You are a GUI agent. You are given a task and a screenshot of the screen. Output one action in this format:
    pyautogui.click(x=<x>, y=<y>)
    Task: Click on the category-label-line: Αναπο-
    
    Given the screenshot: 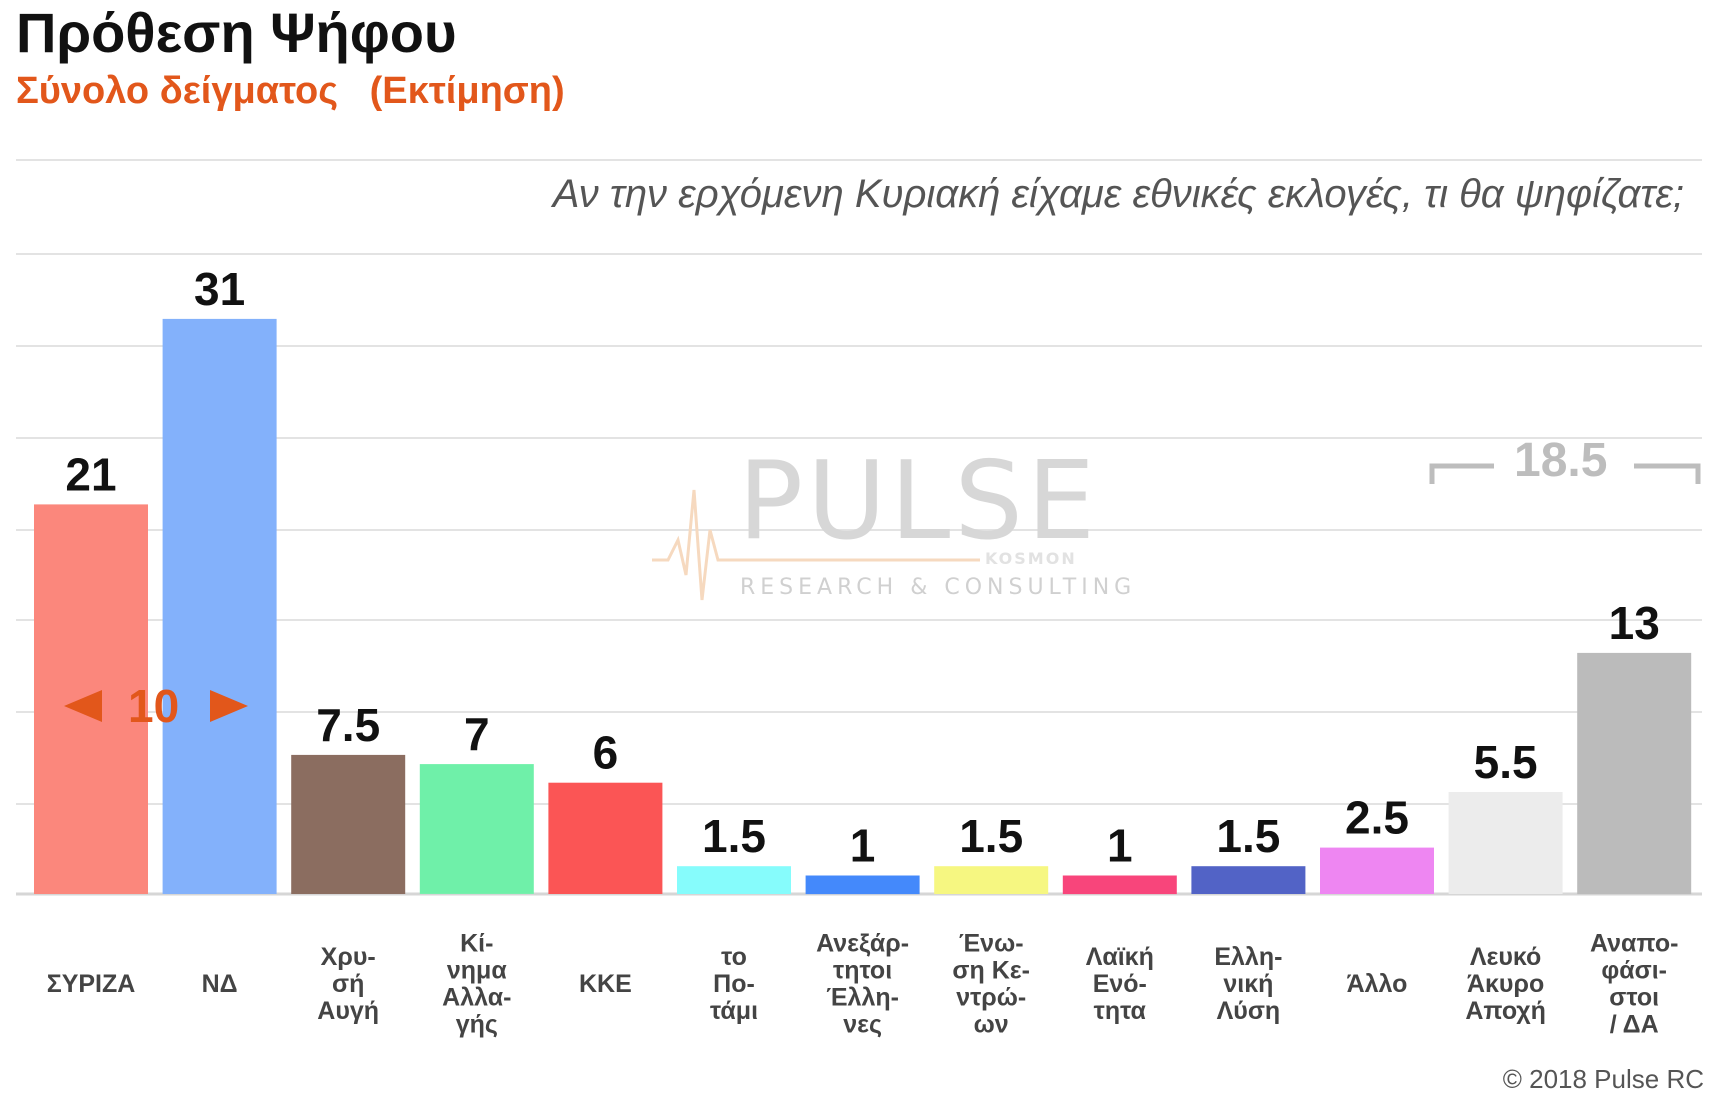 What is the action you would take?
    pyautogui.click(x=1634, y=944)
    